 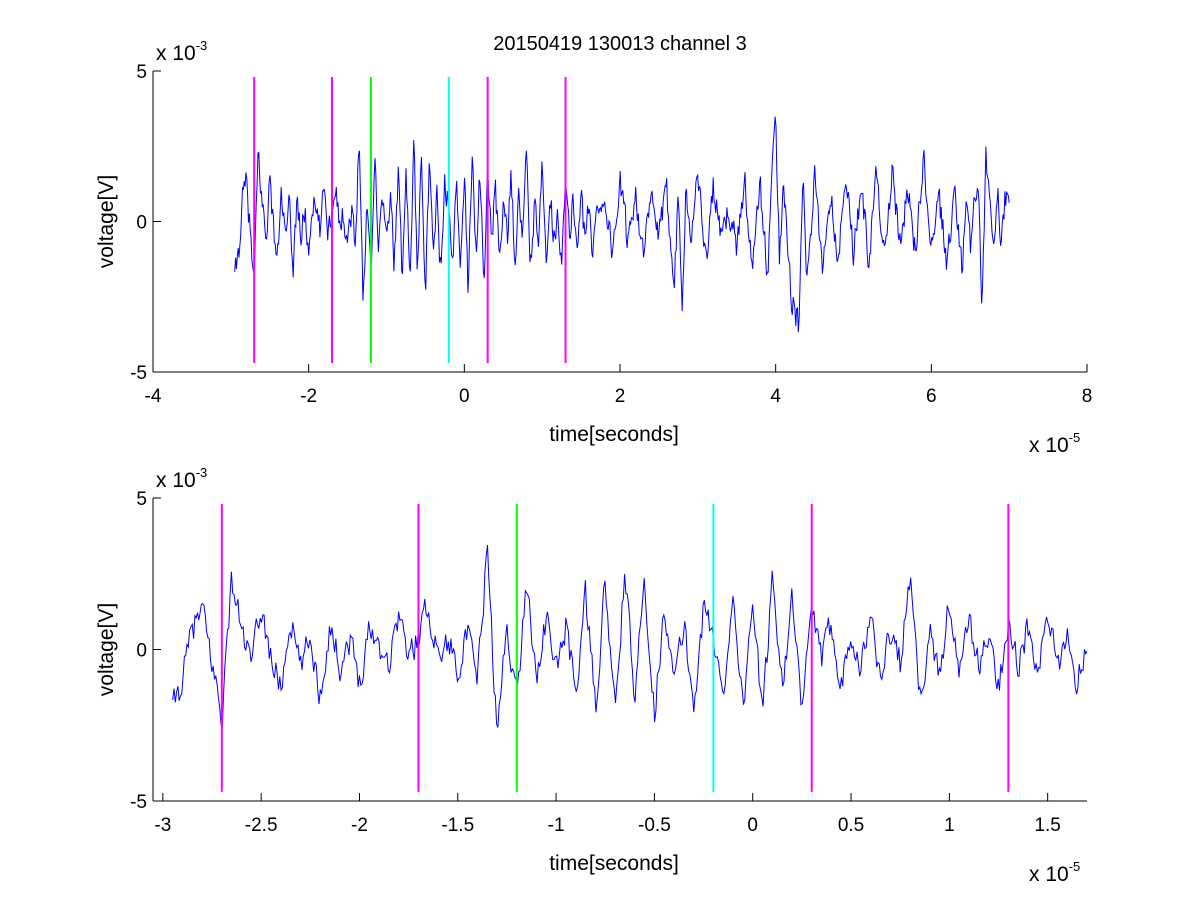 What do you see at coordinates (654, 825) in the screenshot?
I see `x-tick-label: -0.5` at bounding box center [654, 825].